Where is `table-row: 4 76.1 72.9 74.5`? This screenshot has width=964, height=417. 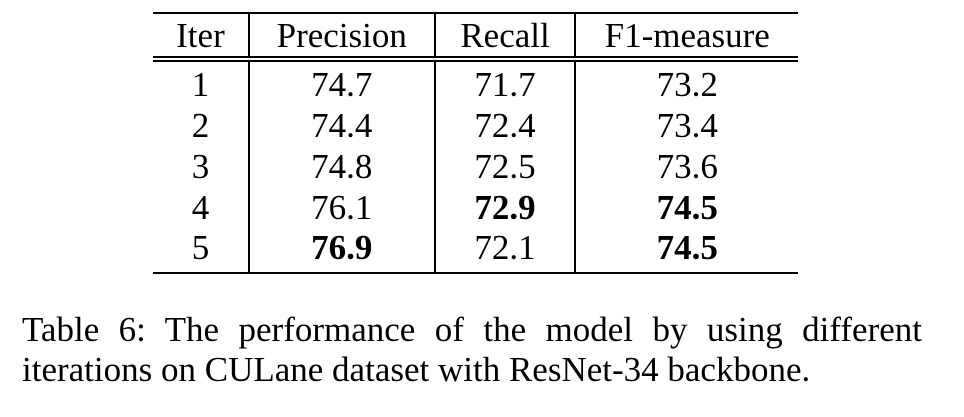
table-row: 4 76.1 72.9 74.5 is located at coordinates (475, 207).